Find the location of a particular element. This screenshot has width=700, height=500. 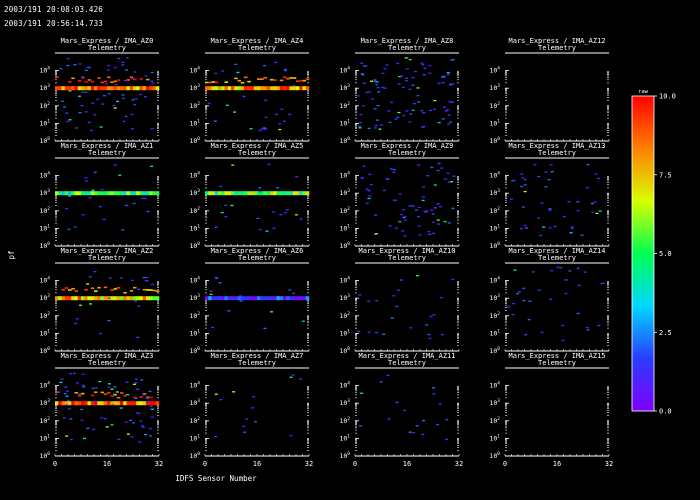

colorbar-tick-label: 5.0 is located at coordinates (665, 254).